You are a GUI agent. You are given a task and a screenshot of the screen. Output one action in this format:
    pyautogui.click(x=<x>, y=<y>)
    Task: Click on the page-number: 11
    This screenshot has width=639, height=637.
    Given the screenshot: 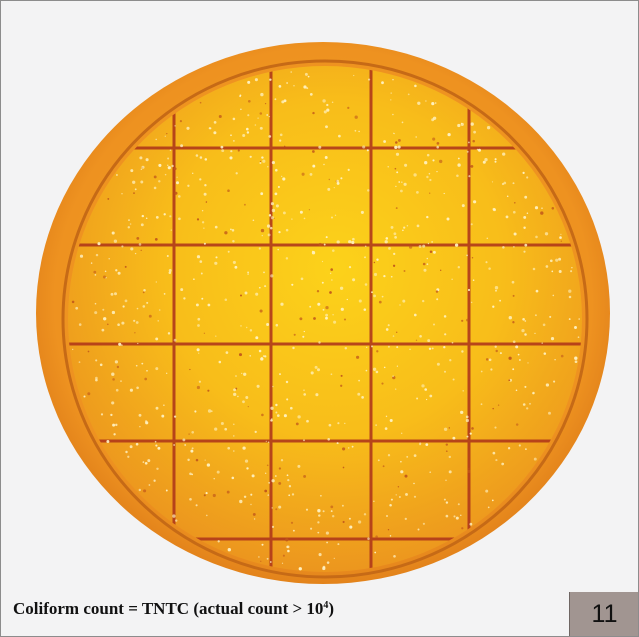 What is the action you would take?
    pyautogui.click(x=604, y=613)
    